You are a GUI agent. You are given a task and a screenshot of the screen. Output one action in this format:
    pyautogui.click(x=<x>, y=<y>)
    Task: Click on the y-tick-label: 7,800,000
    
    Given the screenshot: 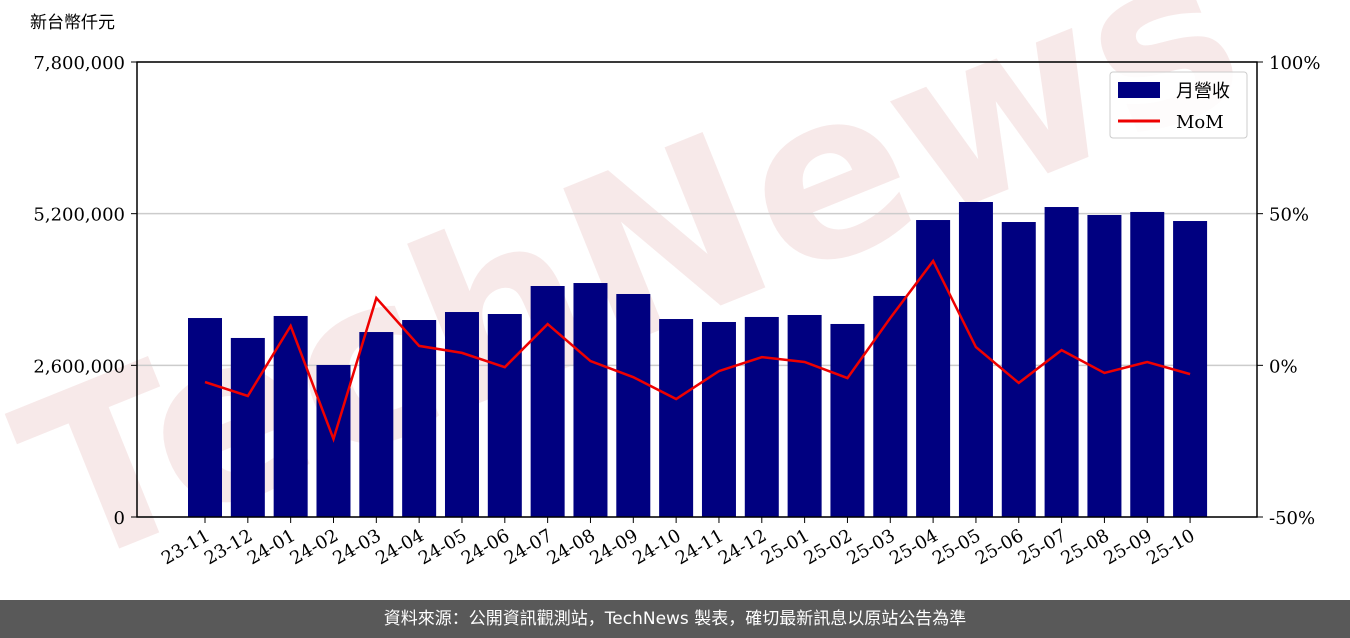 What is the action you would take?
    pyautogui.click(x=79, y=63)
    